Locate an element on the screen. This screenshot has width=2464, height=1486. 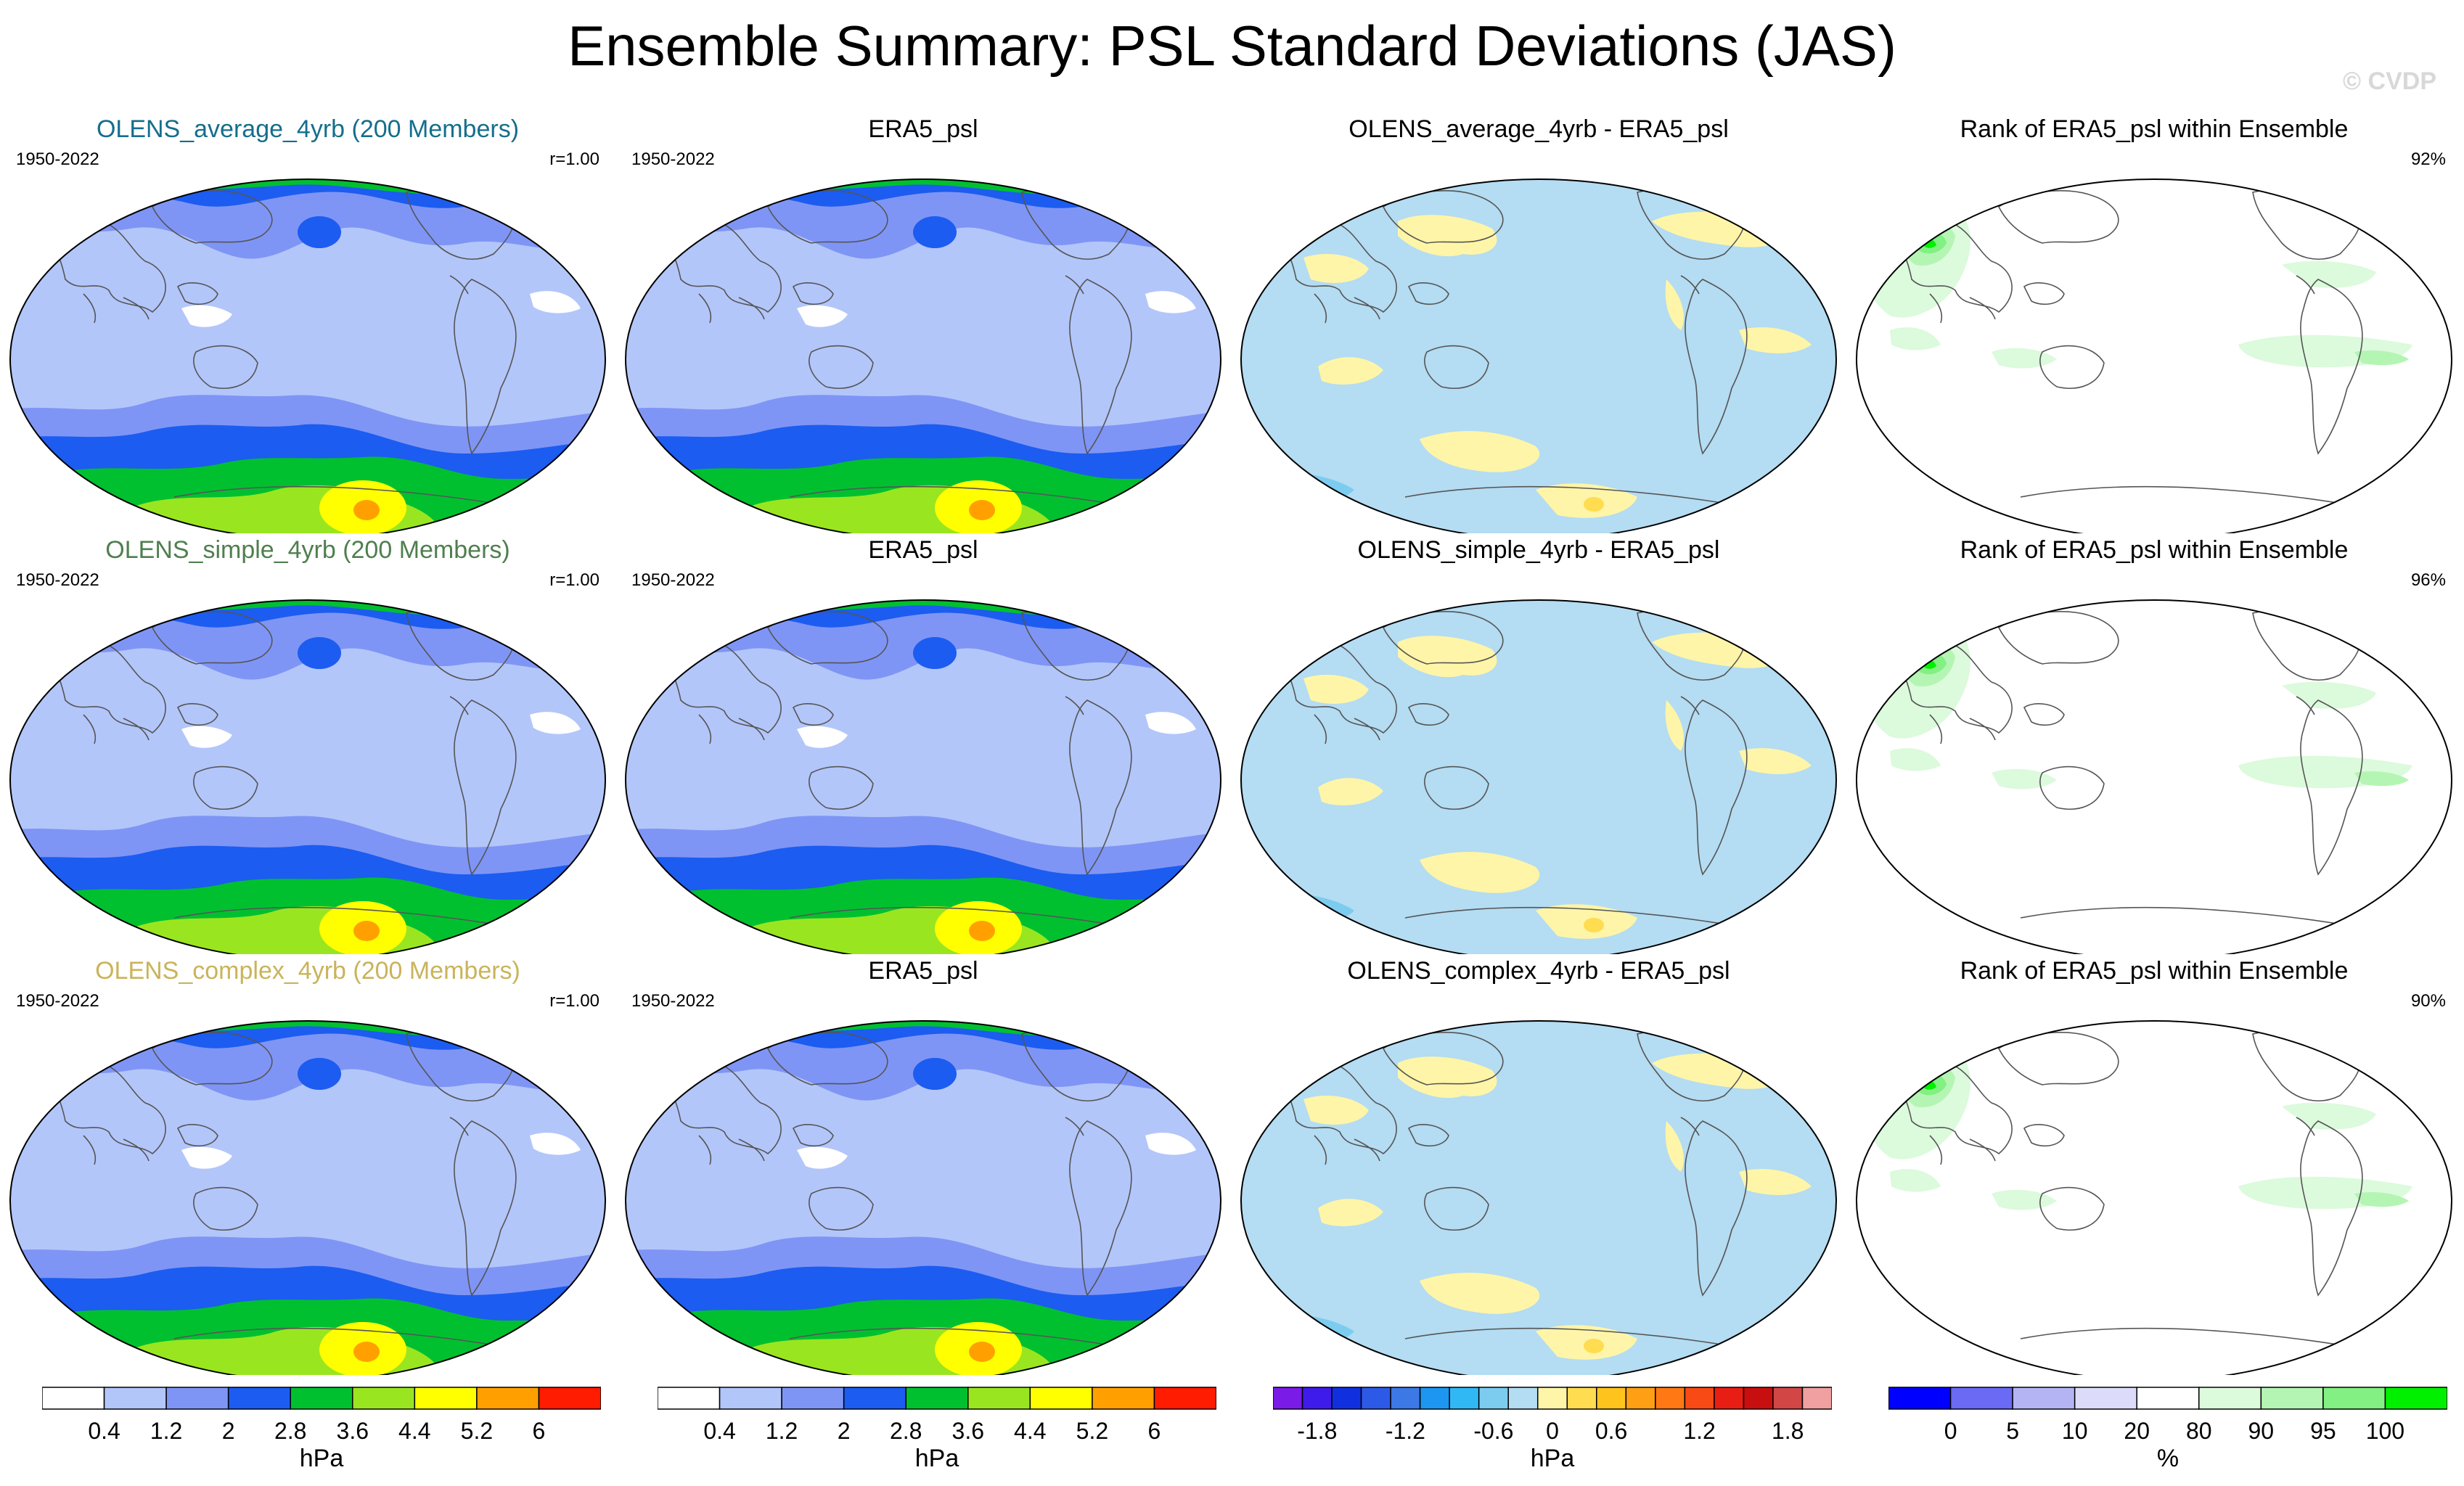
panel-diff-row3: OLENS_complex_4yrb - ERA5_psl is located at coordinates (1539, 1164).